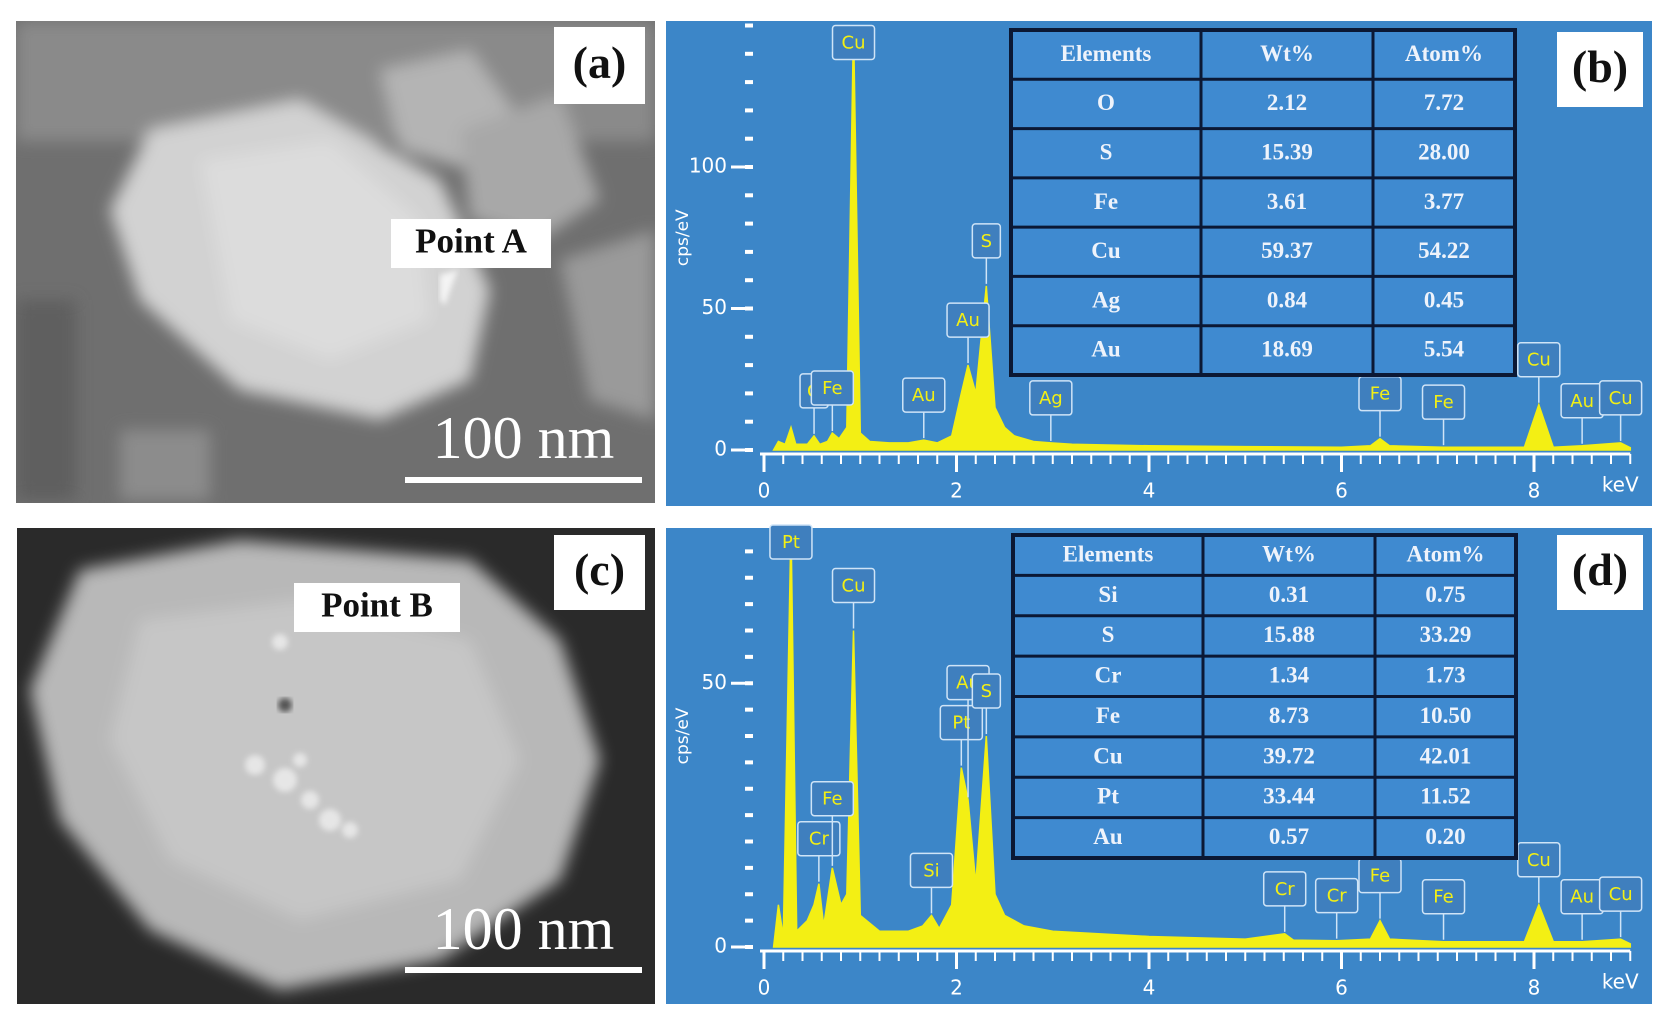  I want to click on x-tick-label: 0, so click(764, 491).